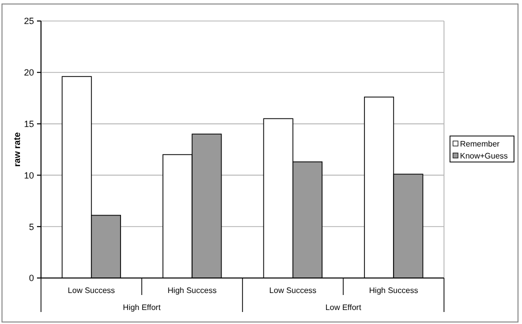 The image size is (522, 324). Describe the element at coordinates (31, 278) in the screenshot. I see `y-tick-label: 0` at that location.